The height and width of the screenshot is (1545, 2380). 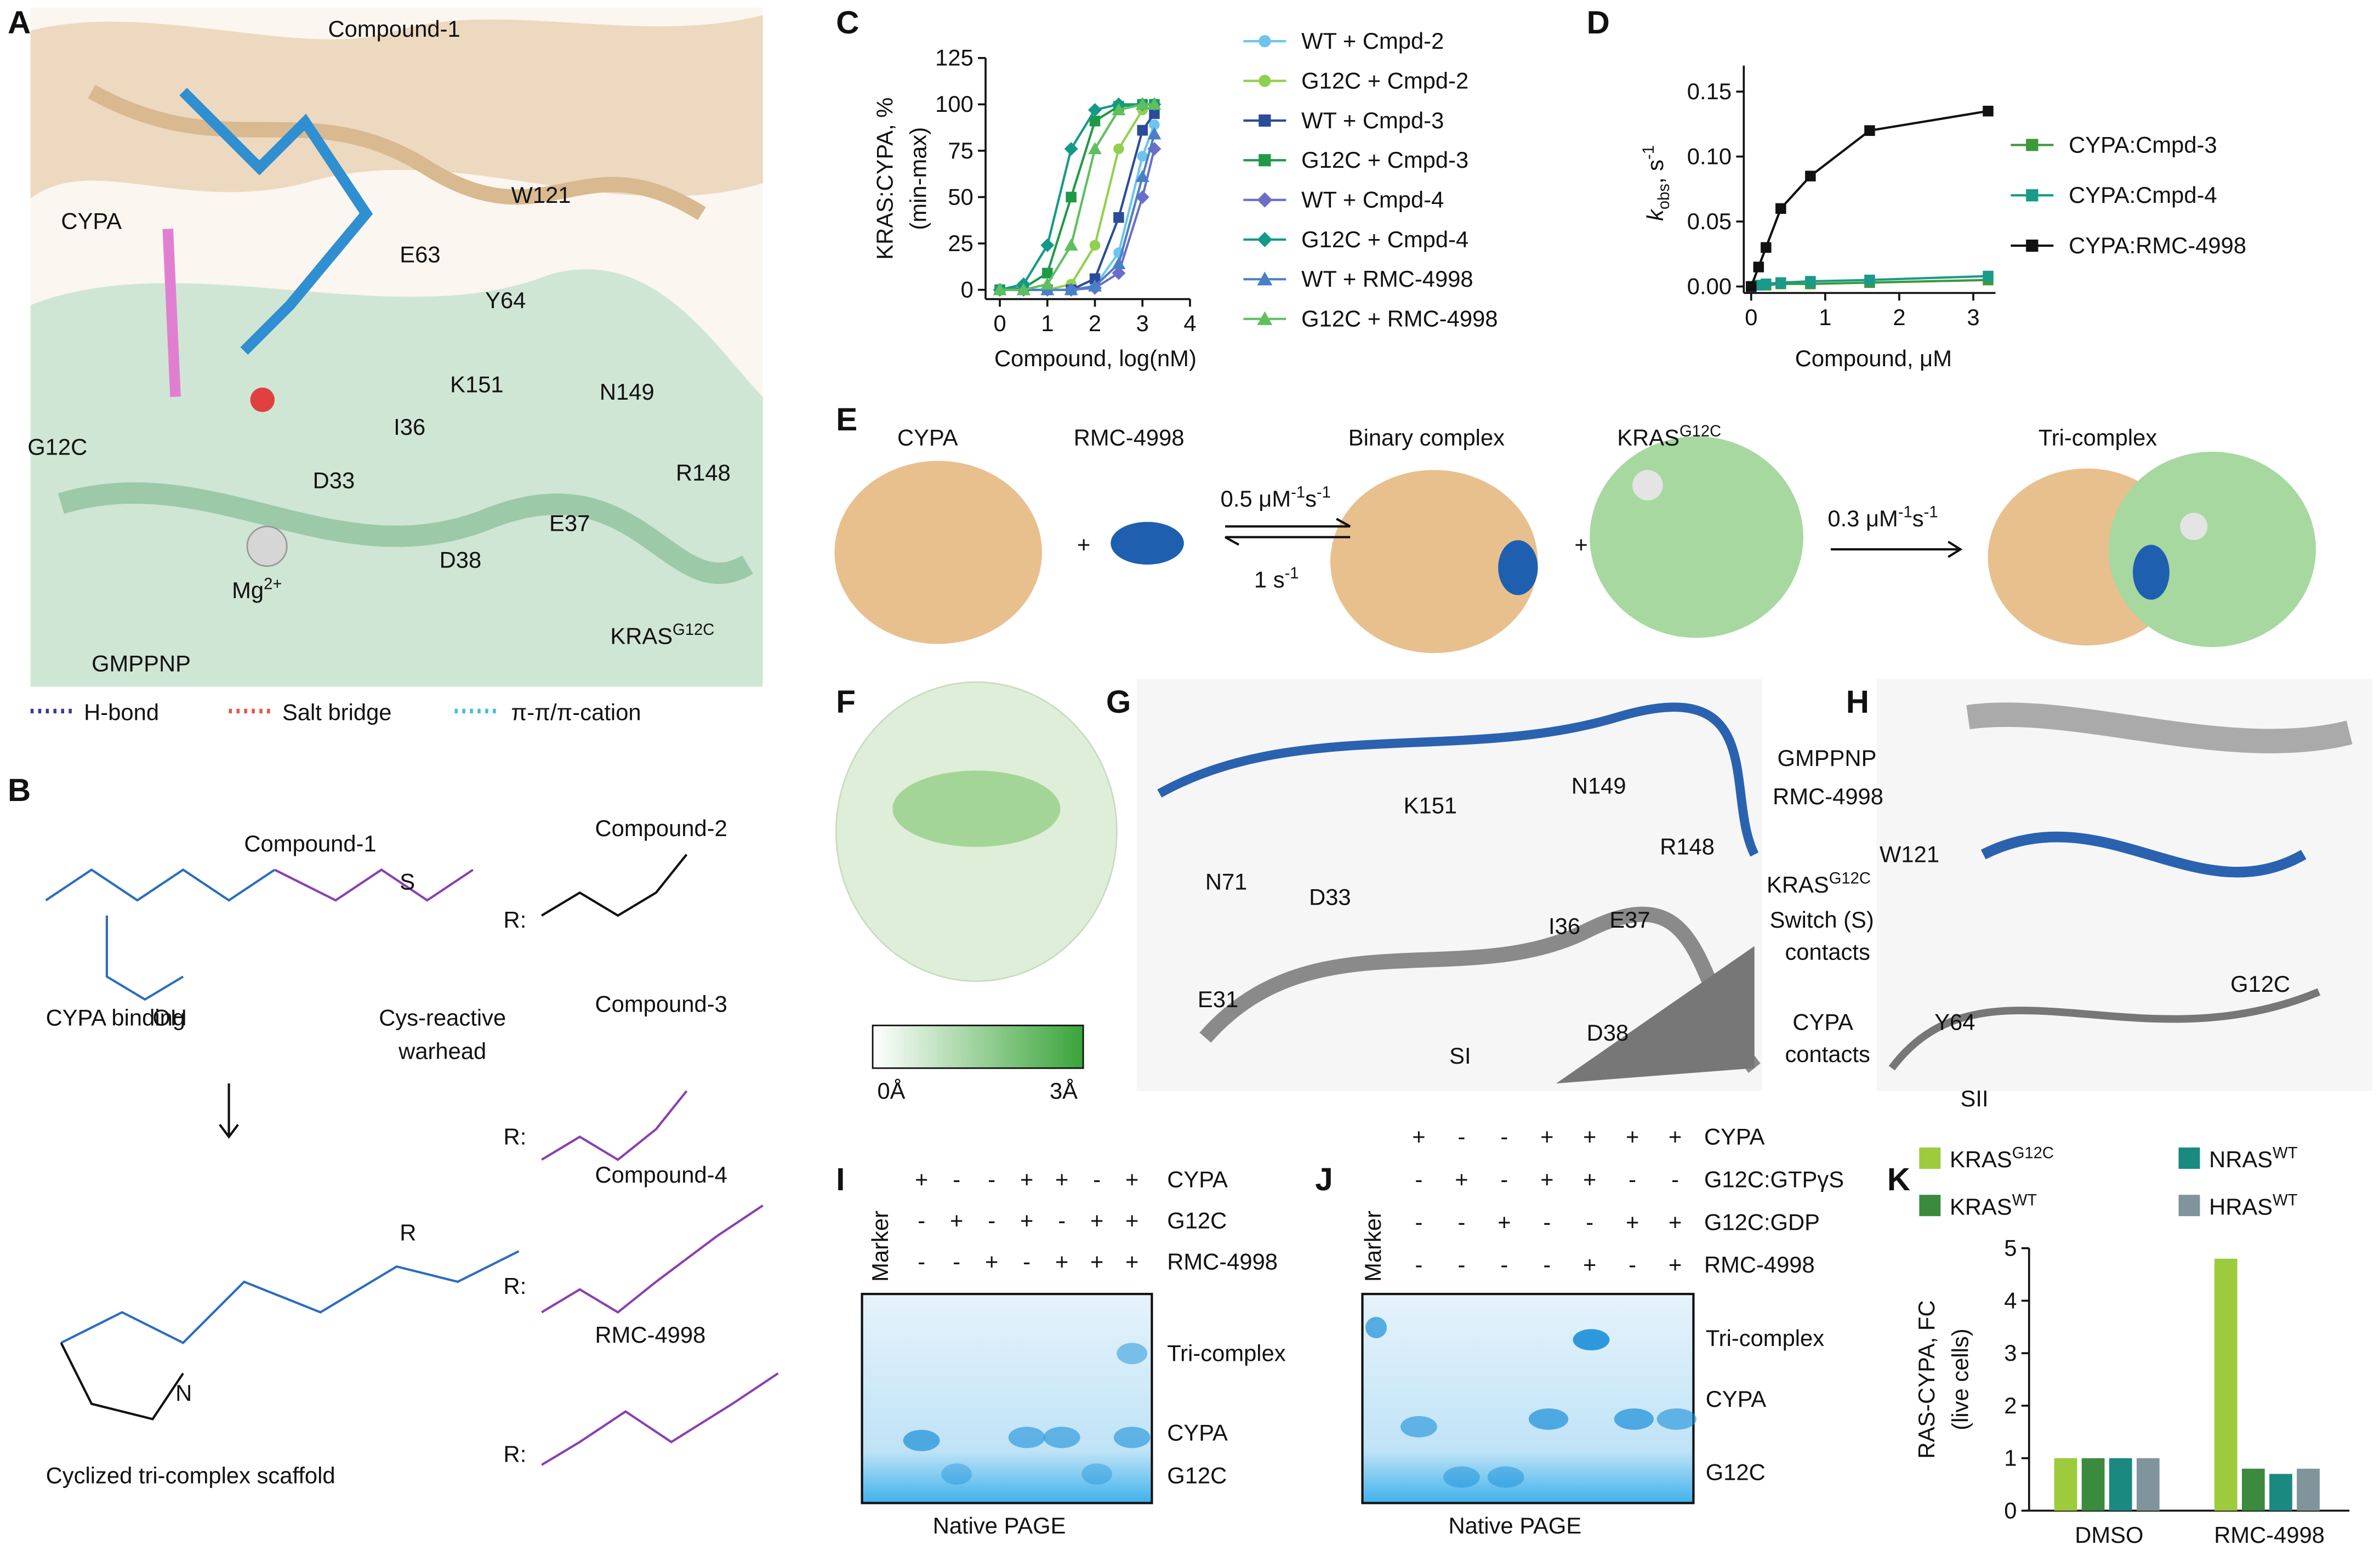 What do you see at coordinates (248, 590) in the screenshot?
I see `ion-label-part: Mg` at bounding box center [248, 590].